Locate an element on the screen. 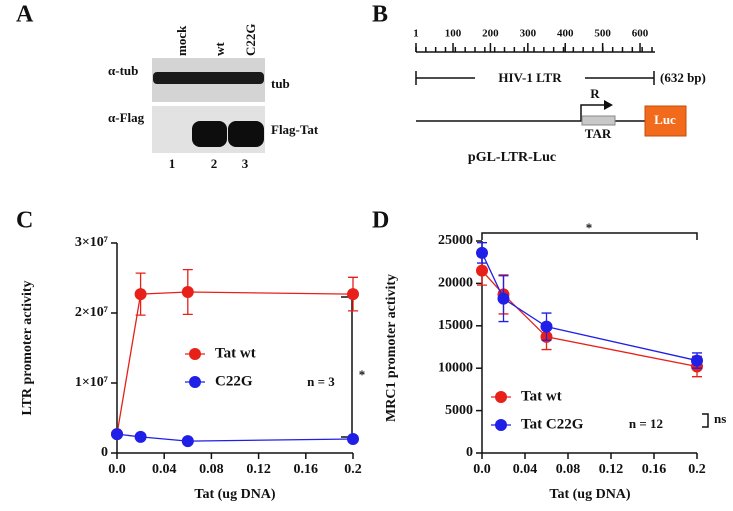  label-bg is located at coordinates (530, 78).